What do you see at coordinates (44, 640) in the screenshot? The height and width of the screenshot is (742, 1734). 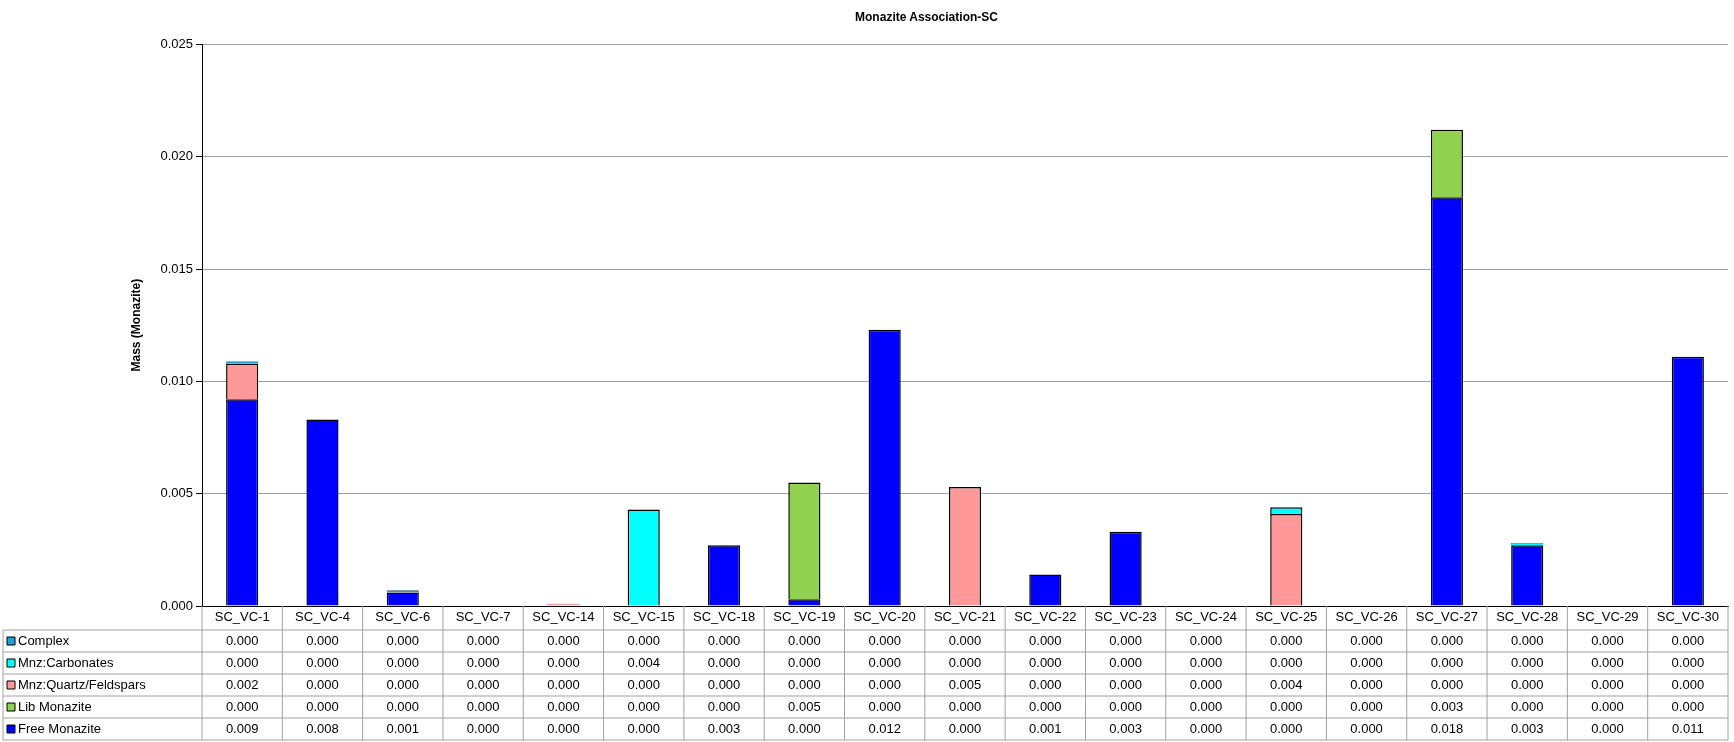 I see `legend-label: Complex` at bounding box center [44, 640].